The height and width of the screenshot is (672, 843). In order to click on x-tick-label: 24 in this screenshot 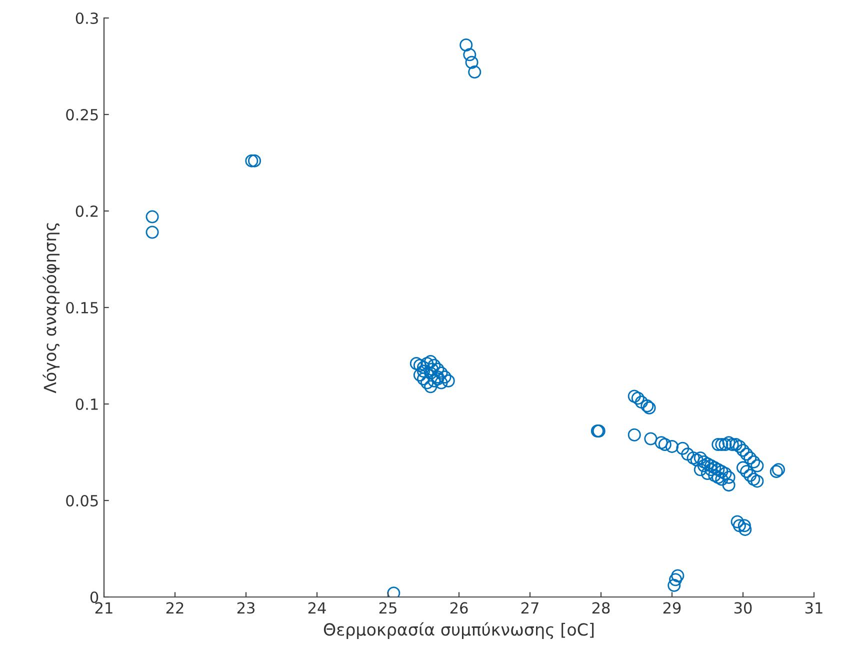, I will do `click(317, 608)`.